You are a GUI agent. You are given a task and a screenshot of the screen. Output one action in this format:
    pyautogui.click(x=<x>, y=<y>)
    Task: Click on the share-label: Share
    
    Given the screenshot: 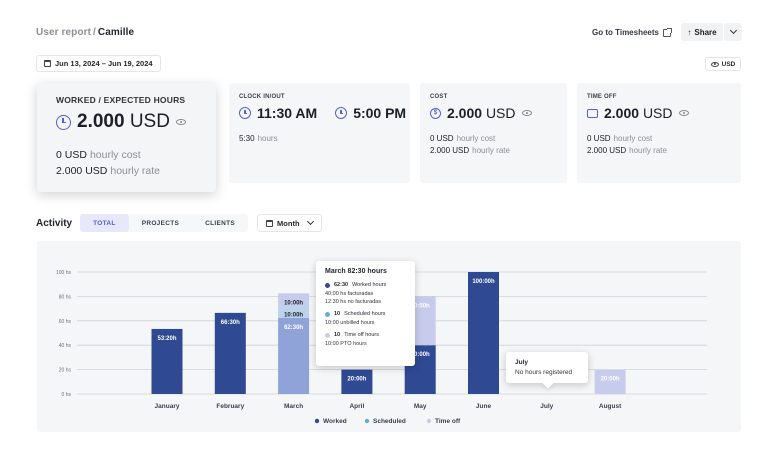 What is the action you would take?
    pyautogui.click(x=705, y=32)
    